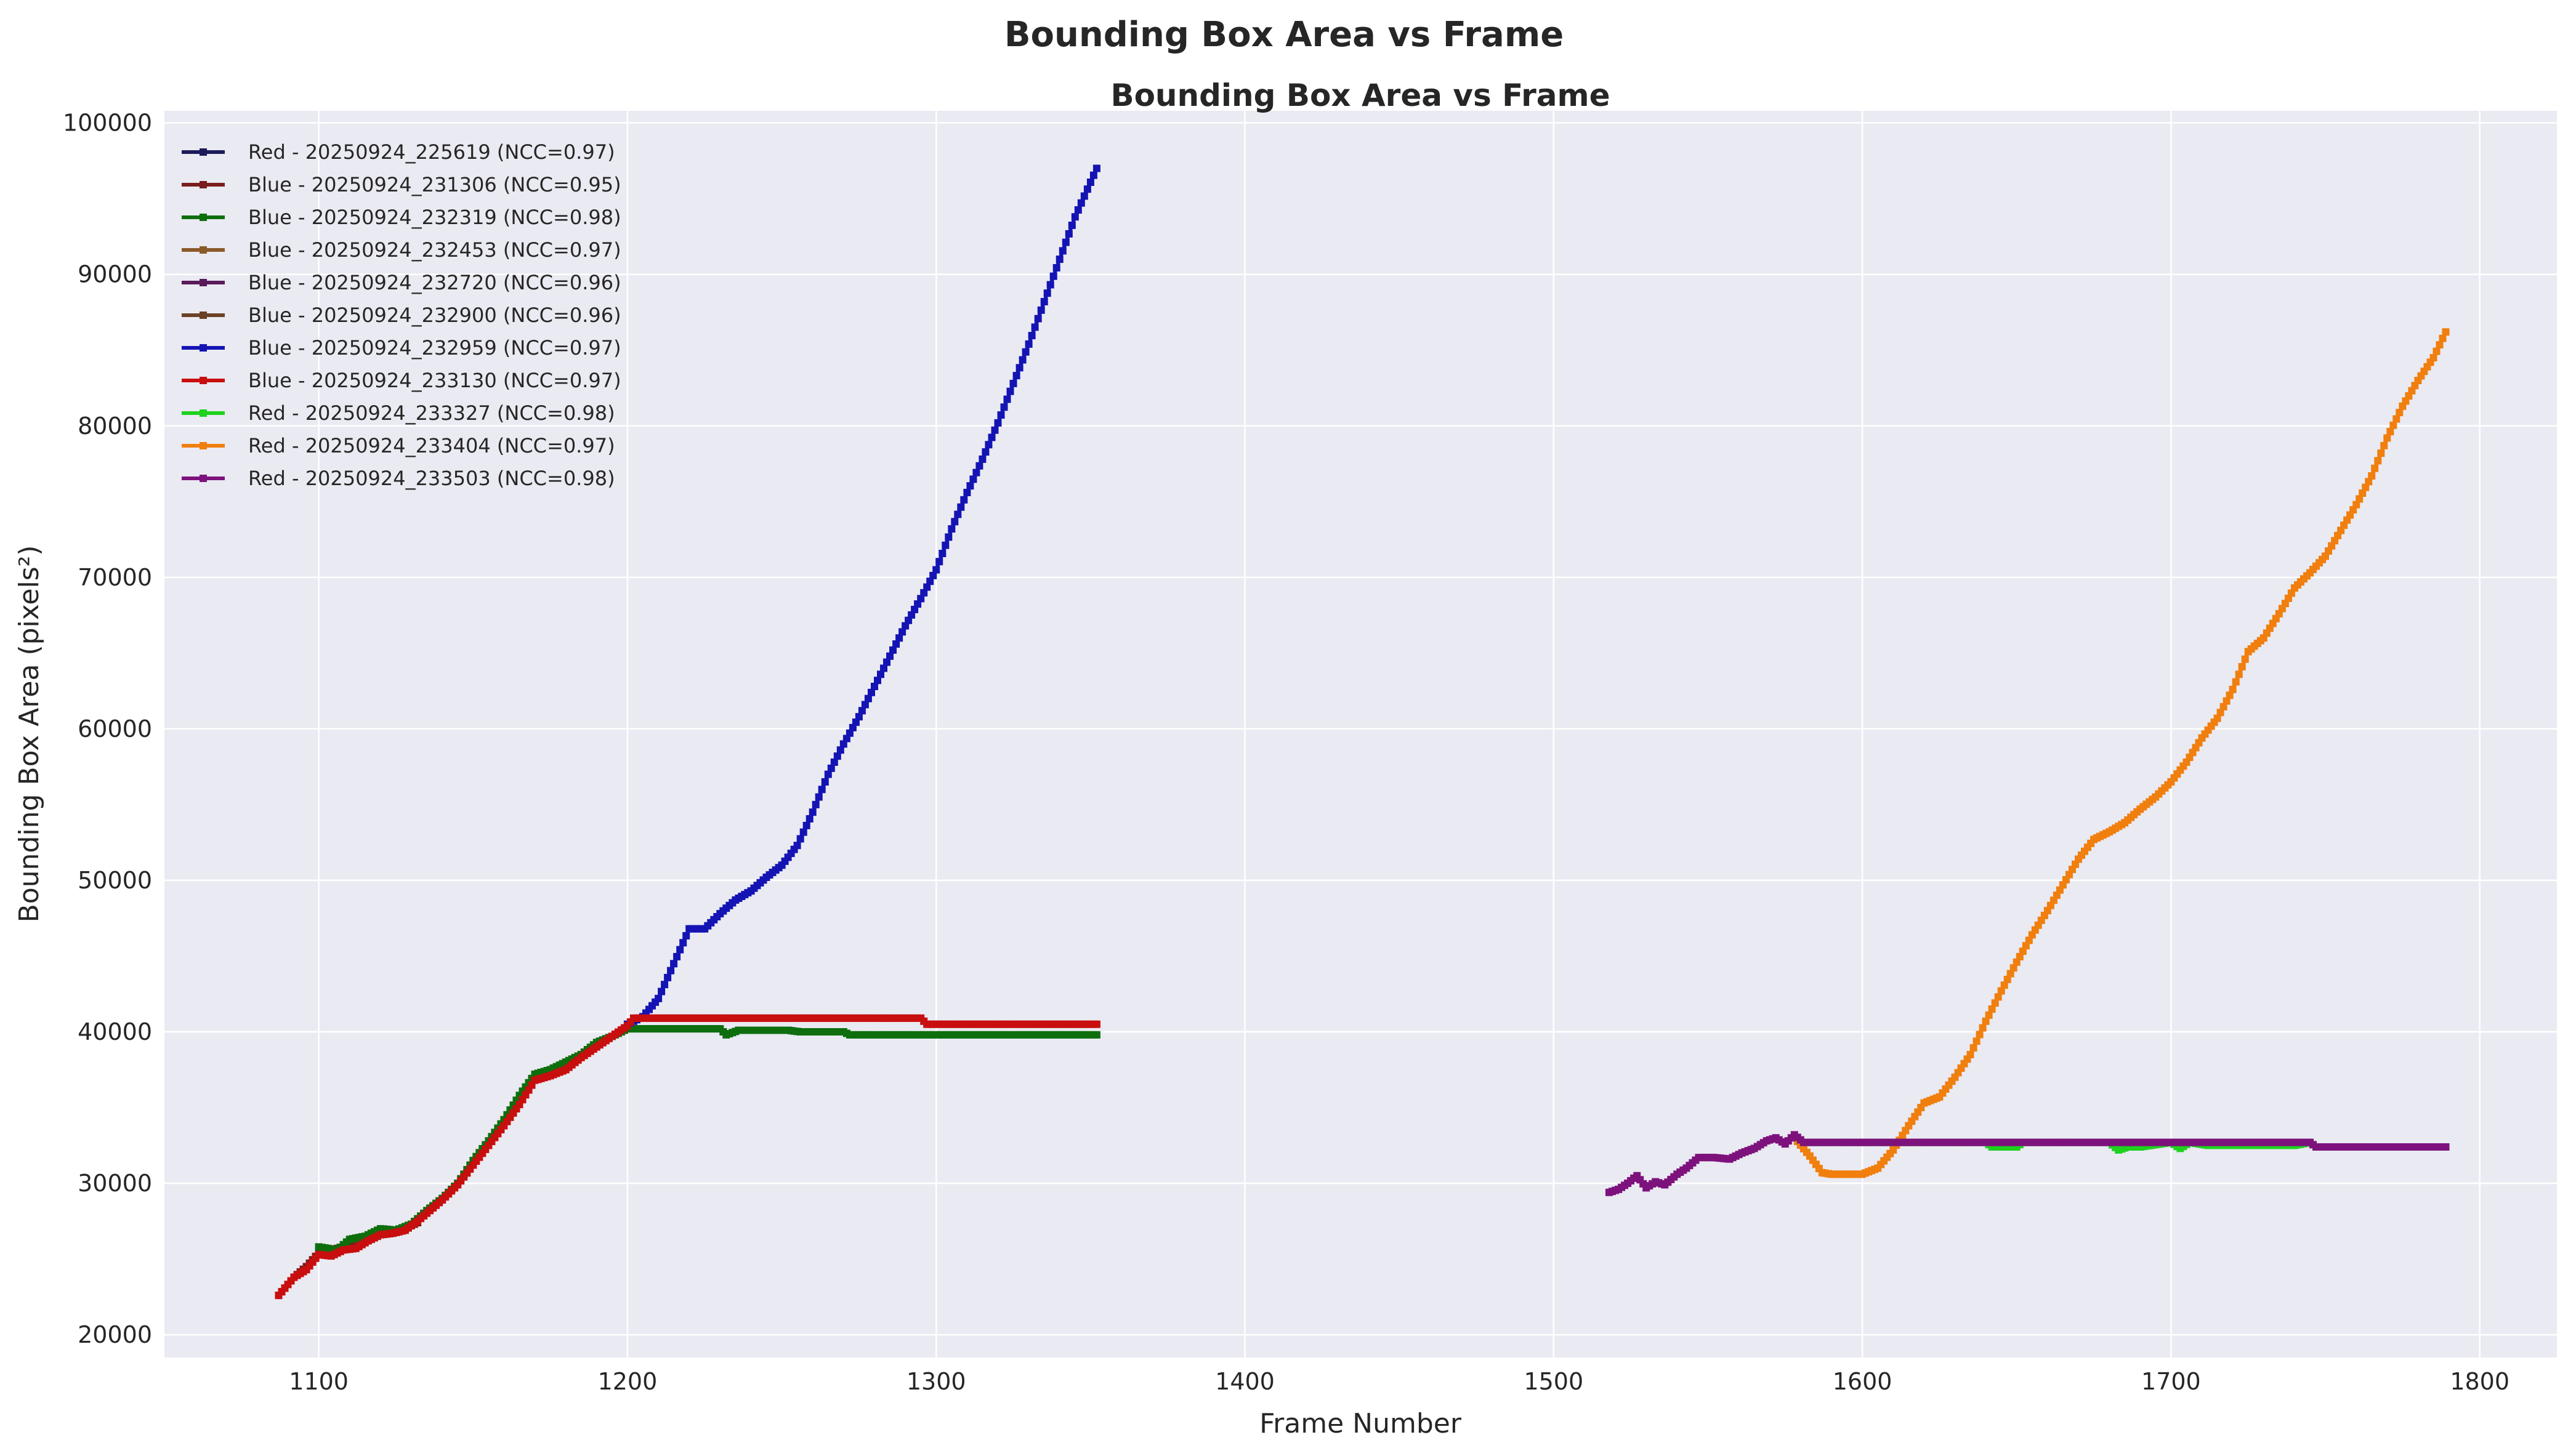  I want to click on legend-label: Blue - 20250924_232959 (NCC=0.97), so click(434, 348).